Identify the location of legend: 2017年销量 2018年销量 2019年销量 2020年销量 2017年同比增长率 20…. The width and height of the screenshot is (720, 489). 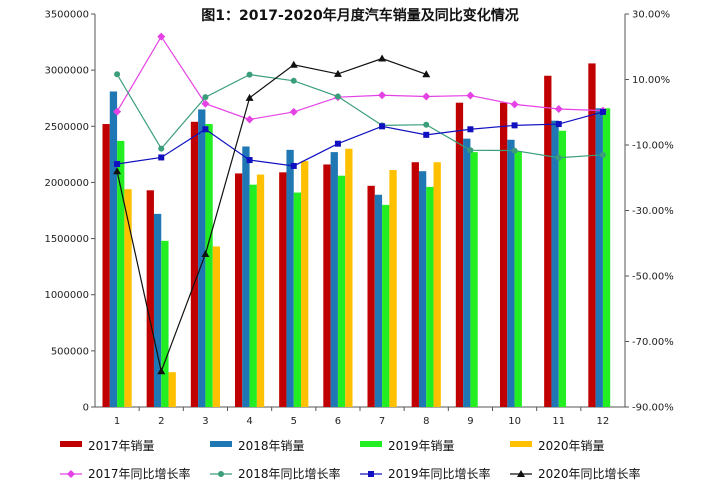
(350, 460).